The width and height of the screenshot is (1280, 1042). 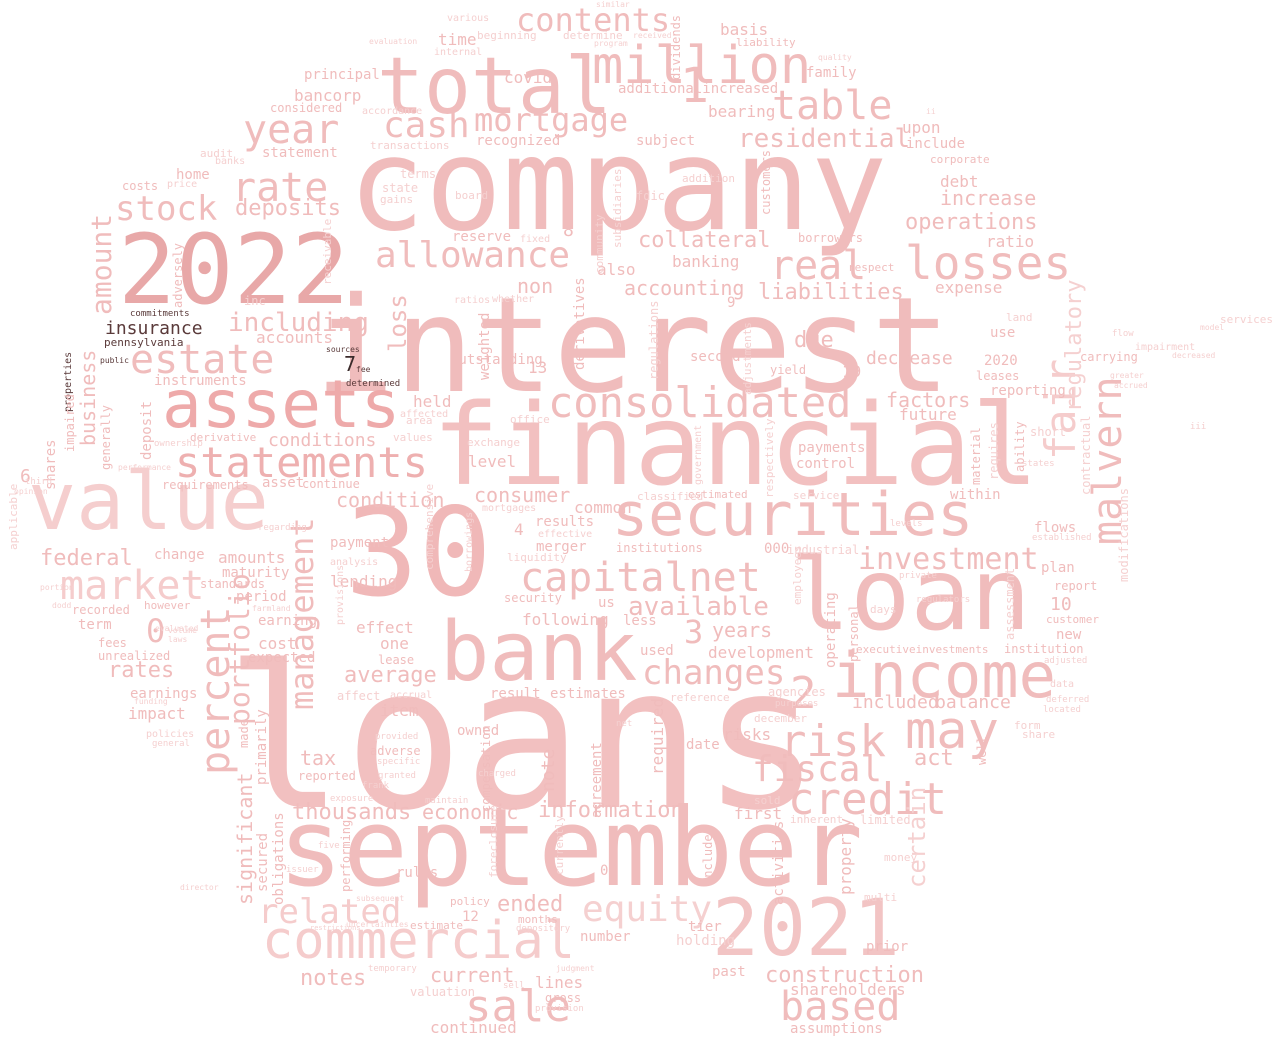 What do you see at coordinates (565, 619) in the screenshot?
I see `word-following: following` at bounding box center [565, 619].